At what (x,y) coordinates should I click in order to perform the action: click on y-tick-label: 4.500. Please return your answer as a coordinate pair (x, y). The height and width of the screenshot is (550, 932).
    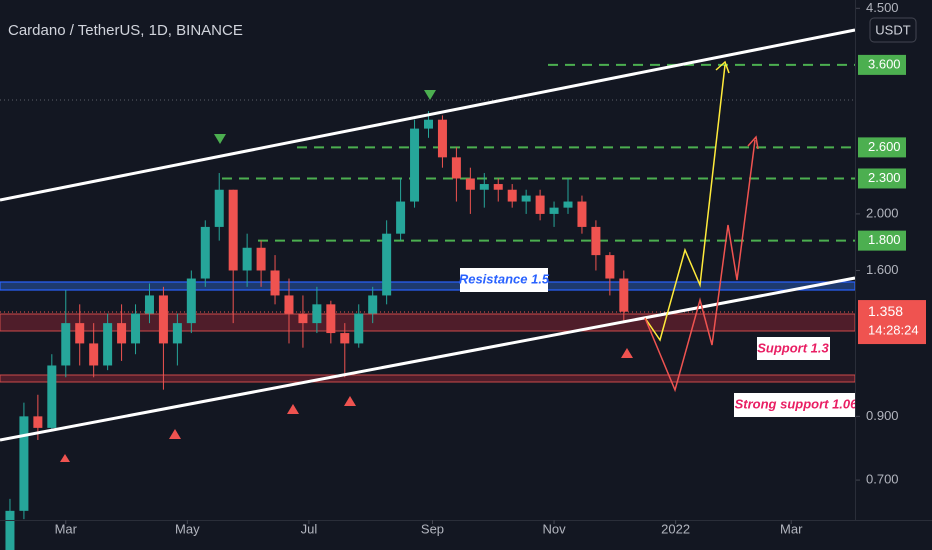
    Looking at the image, I should click on (882, 7).